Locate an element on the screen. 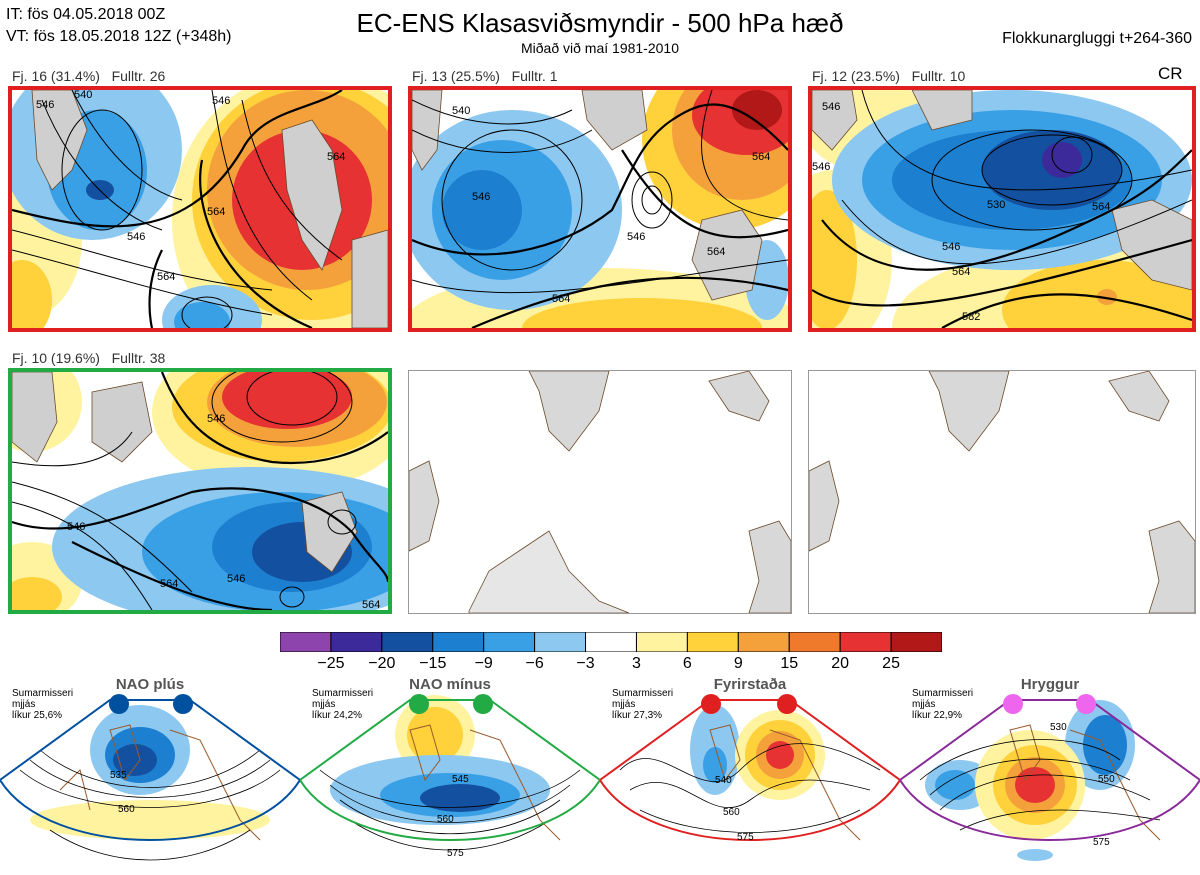 This screenshot has width=1200, height=875. regime-title: Hryggur is located at coordinates (1050, 684).